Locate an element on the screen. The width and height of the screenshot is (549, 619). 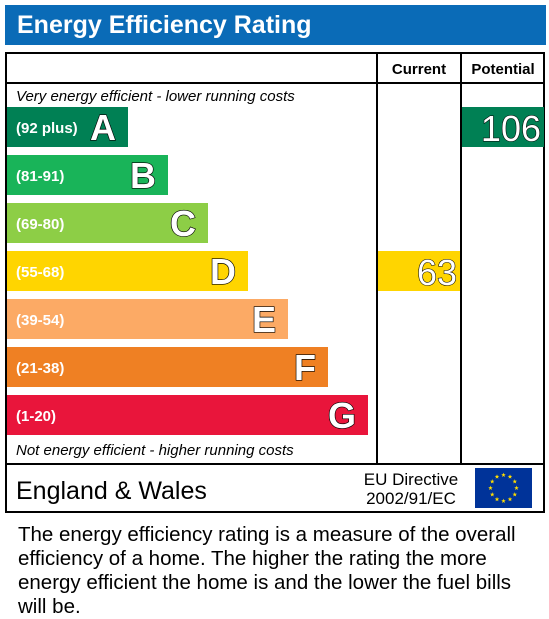
band-g-bar is located at coordinates (187, 415).